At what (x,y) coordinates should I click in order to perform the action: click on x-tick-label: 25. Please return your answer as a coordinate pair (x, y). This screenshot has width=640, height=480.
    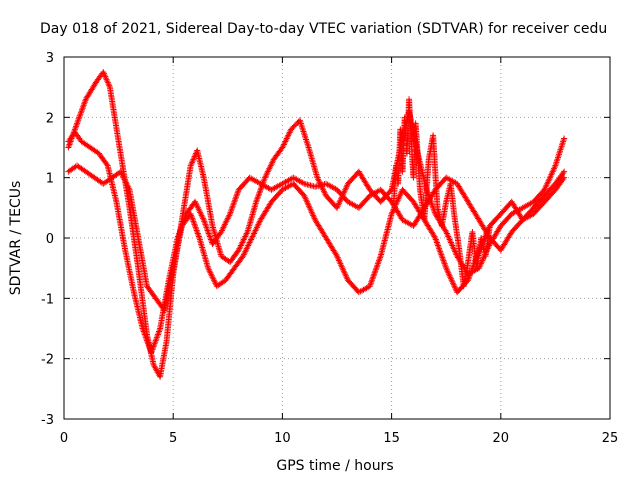
    Looking at the image, I should click on (610, 438).